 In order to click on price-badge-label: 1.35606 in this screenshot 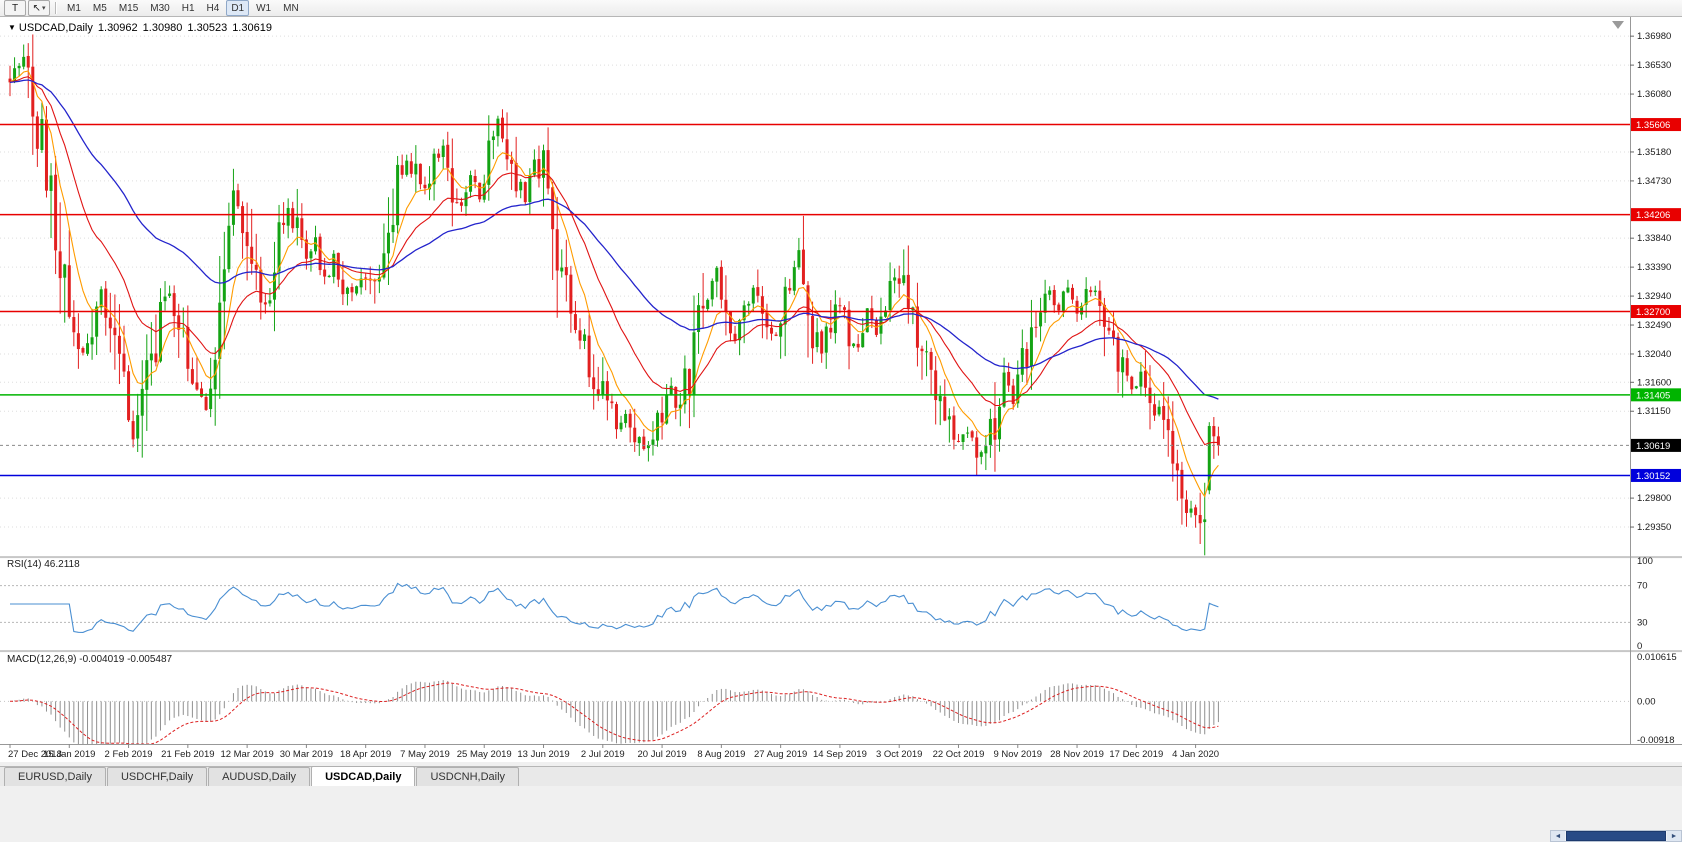, I will do `click(1653, 125)`.